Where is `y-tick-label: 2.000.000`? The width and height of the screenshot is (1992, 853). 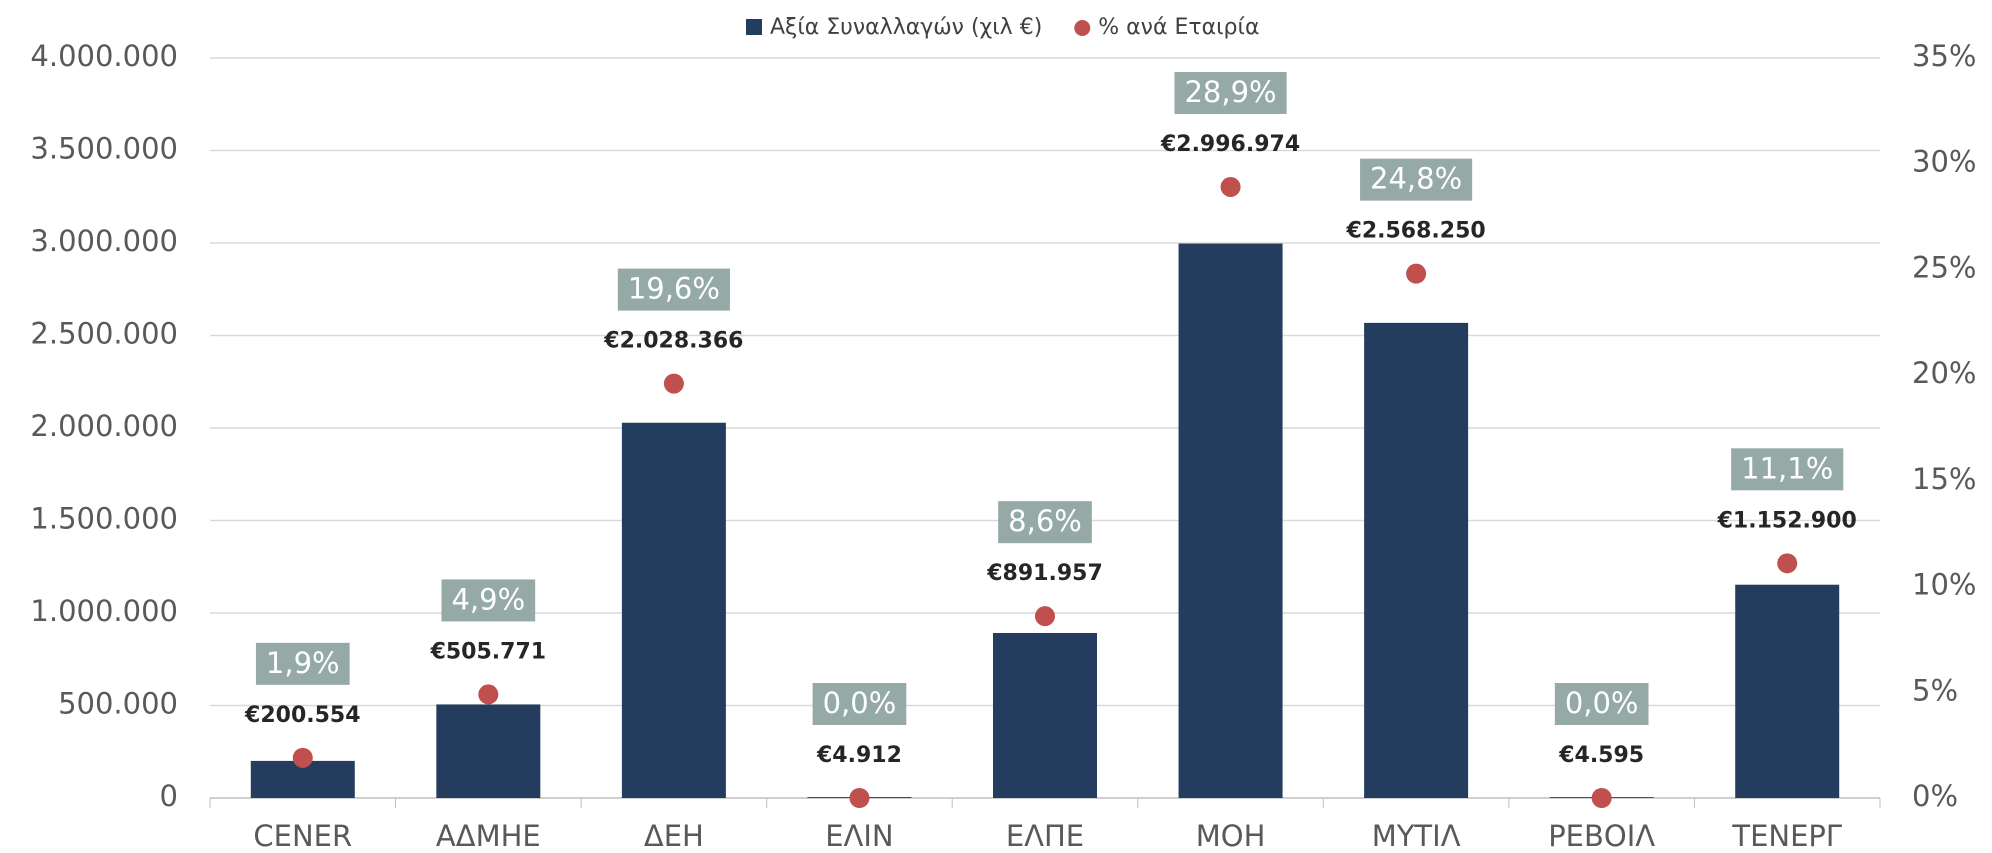 y-tick-label: 2.000.000 is located at coordinates (104, 426).